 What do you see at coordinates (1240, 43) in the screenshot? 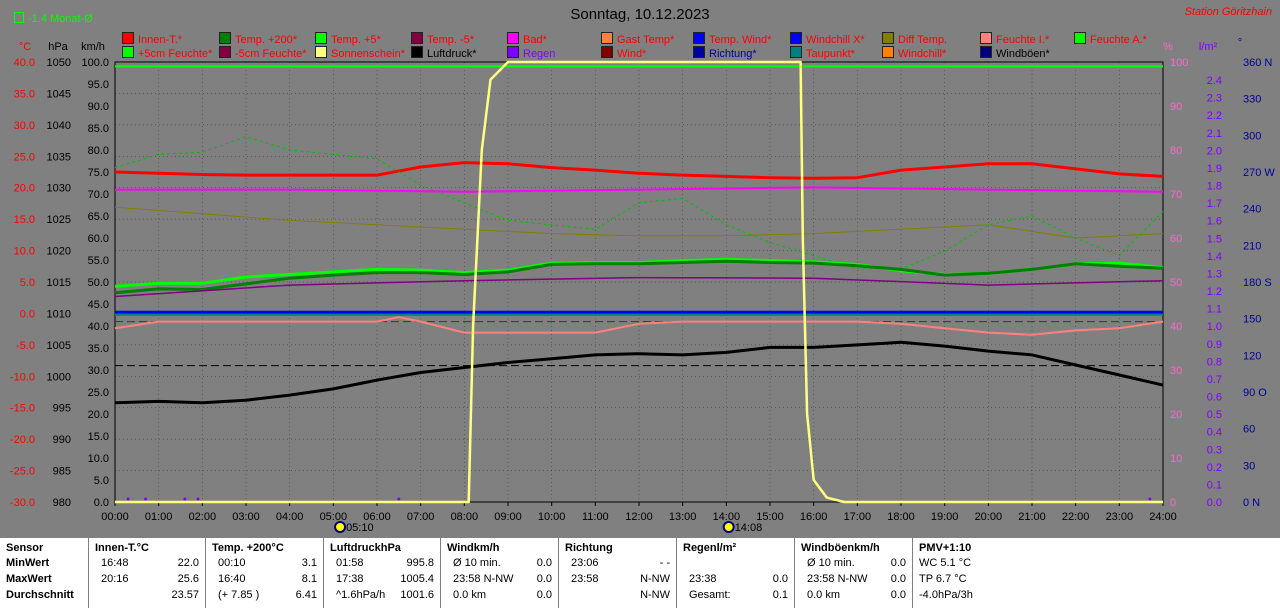
I see `dir-unit: °` at bounding box center [1240, 43].